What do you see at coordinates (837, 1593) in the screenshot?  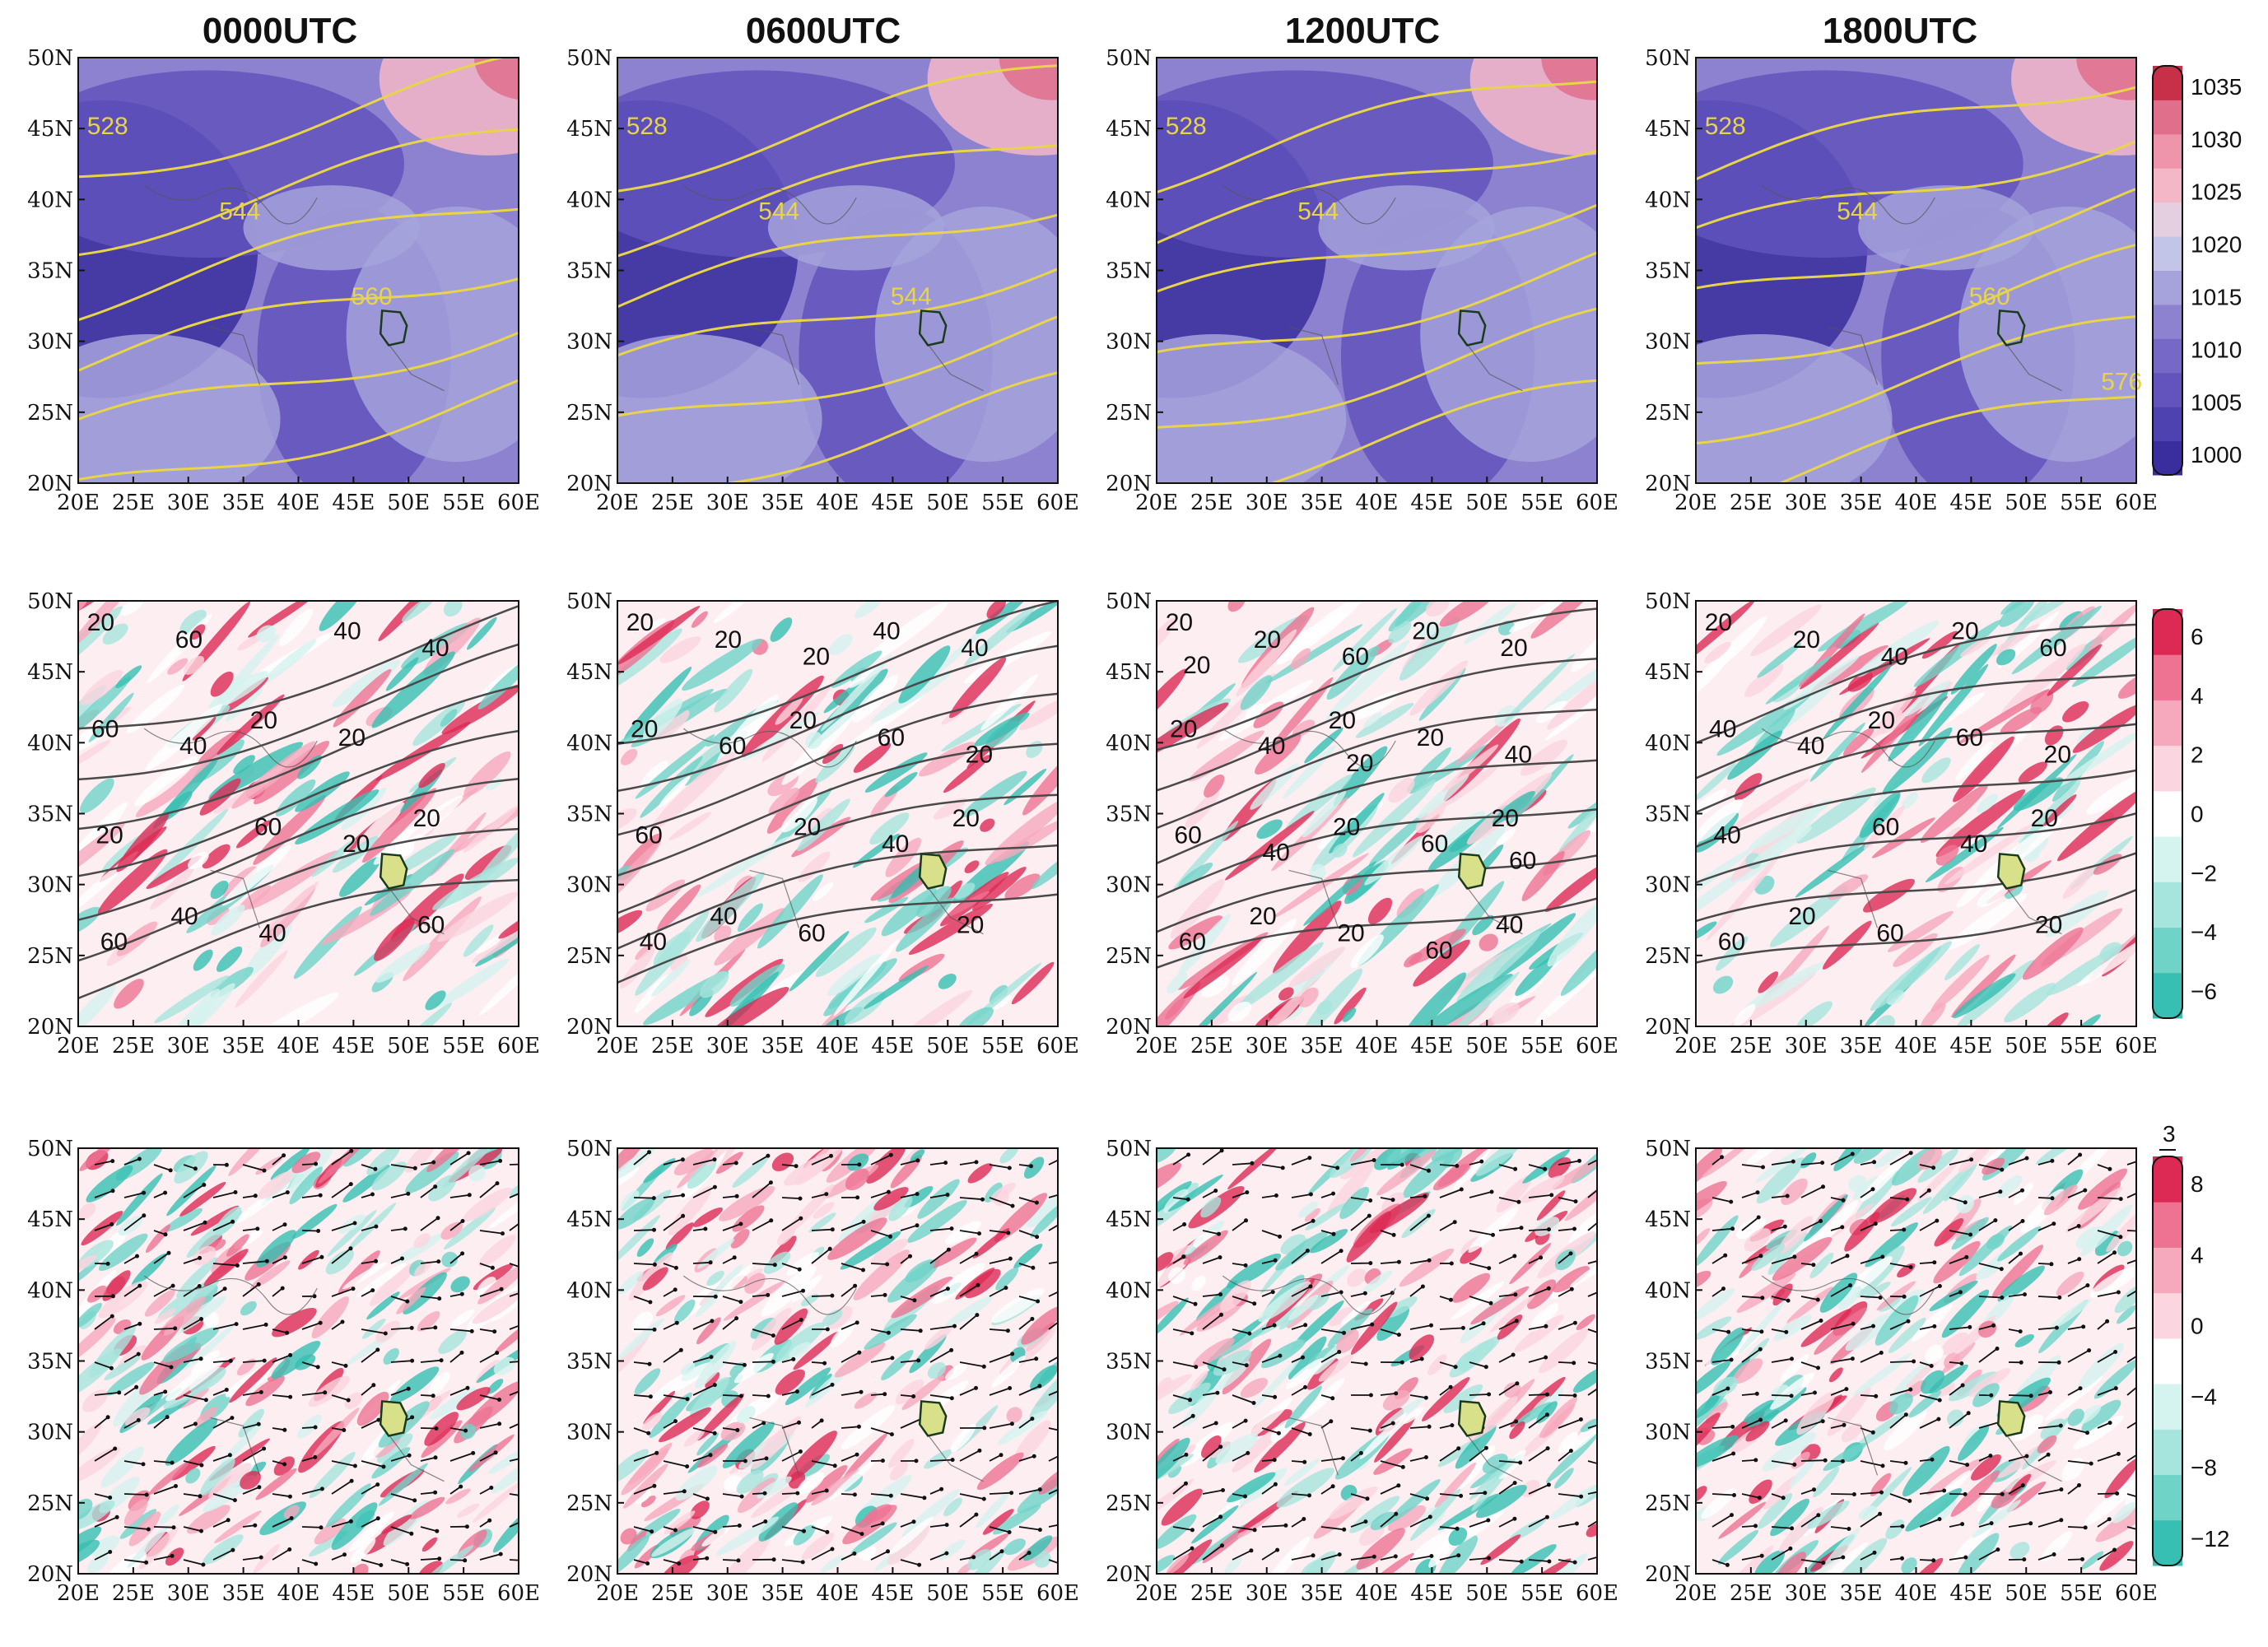 I see `x-tick-label: 40E` at bounding box center [837, 1593].